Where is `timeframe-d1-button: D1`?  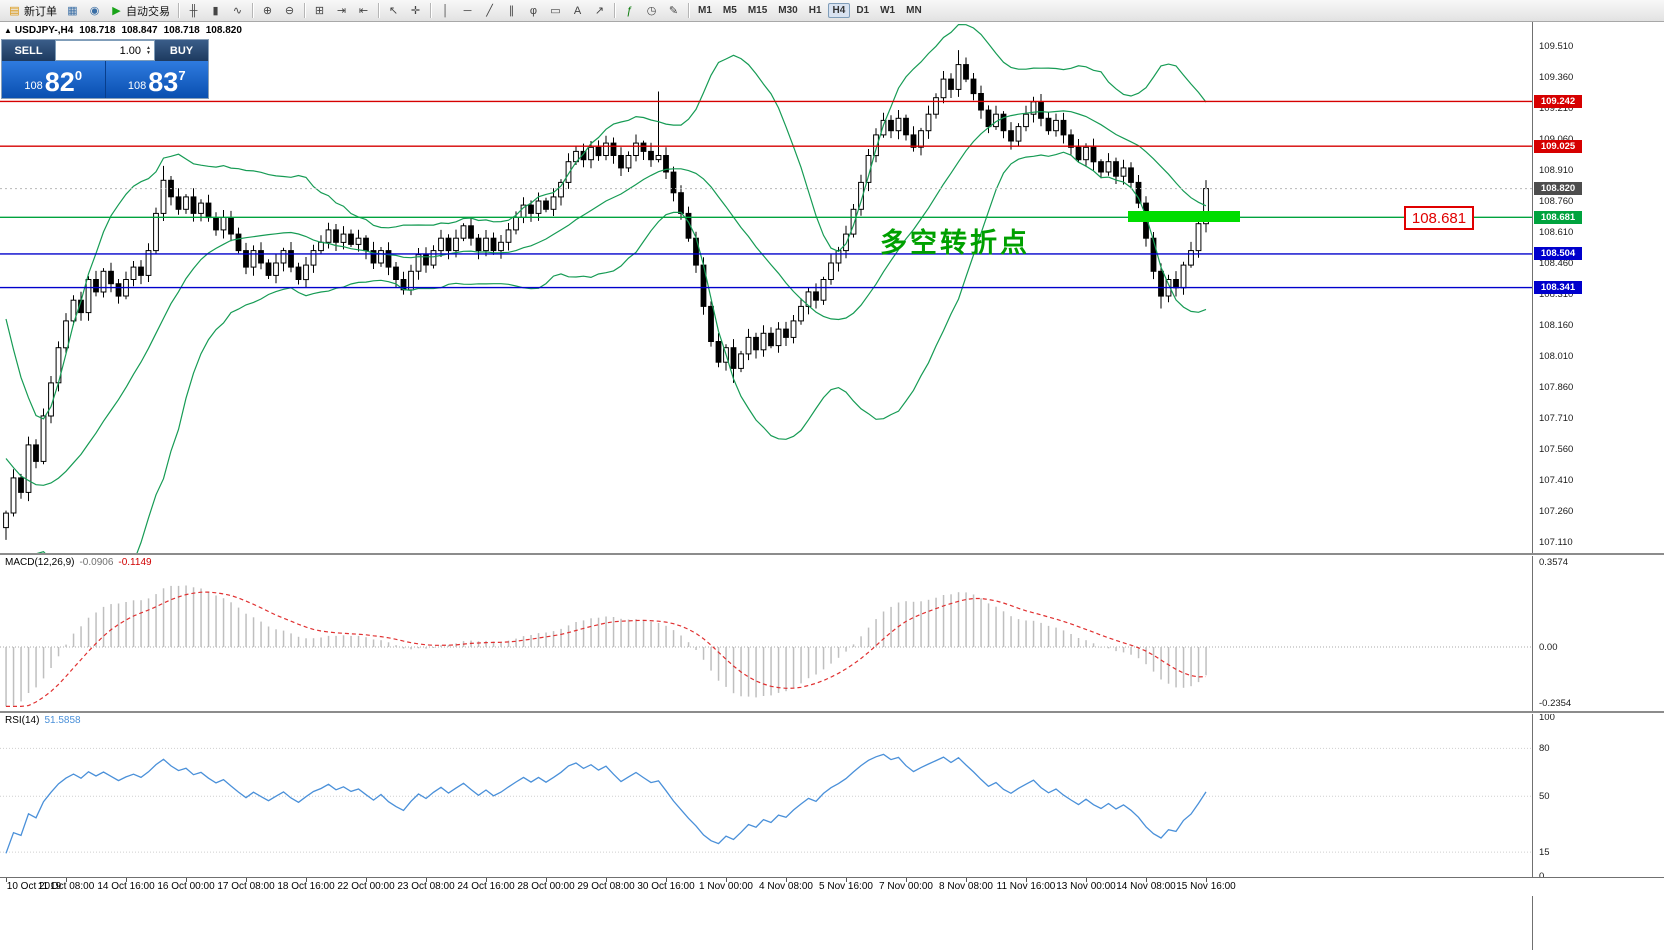
timeframe-d1-button: D1 is located at coordinates (863, 10).